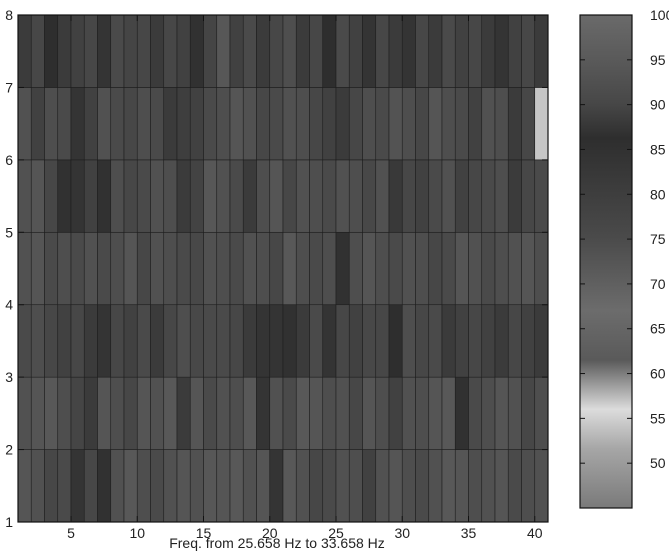 The image size is (669, 557). What do you see at coordinates (204, 533) in the screenshot?
I see `x-tick-label: 15` at bounding box center [204, 533].